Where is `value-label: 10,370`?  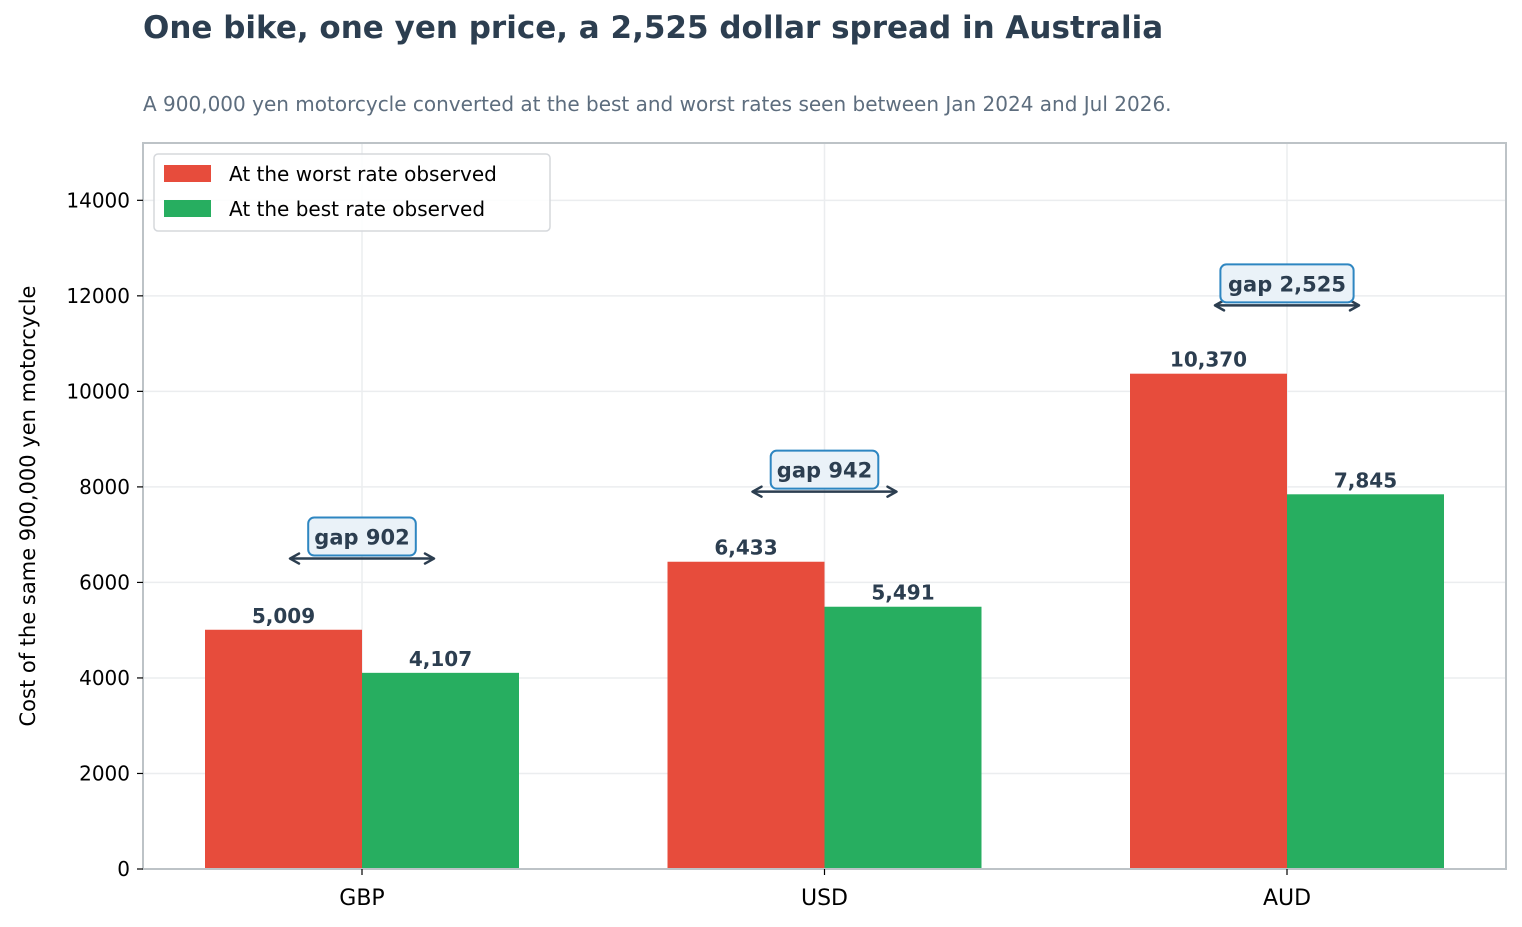 value-label: 10,370 is located at coordinates (1208, 360).